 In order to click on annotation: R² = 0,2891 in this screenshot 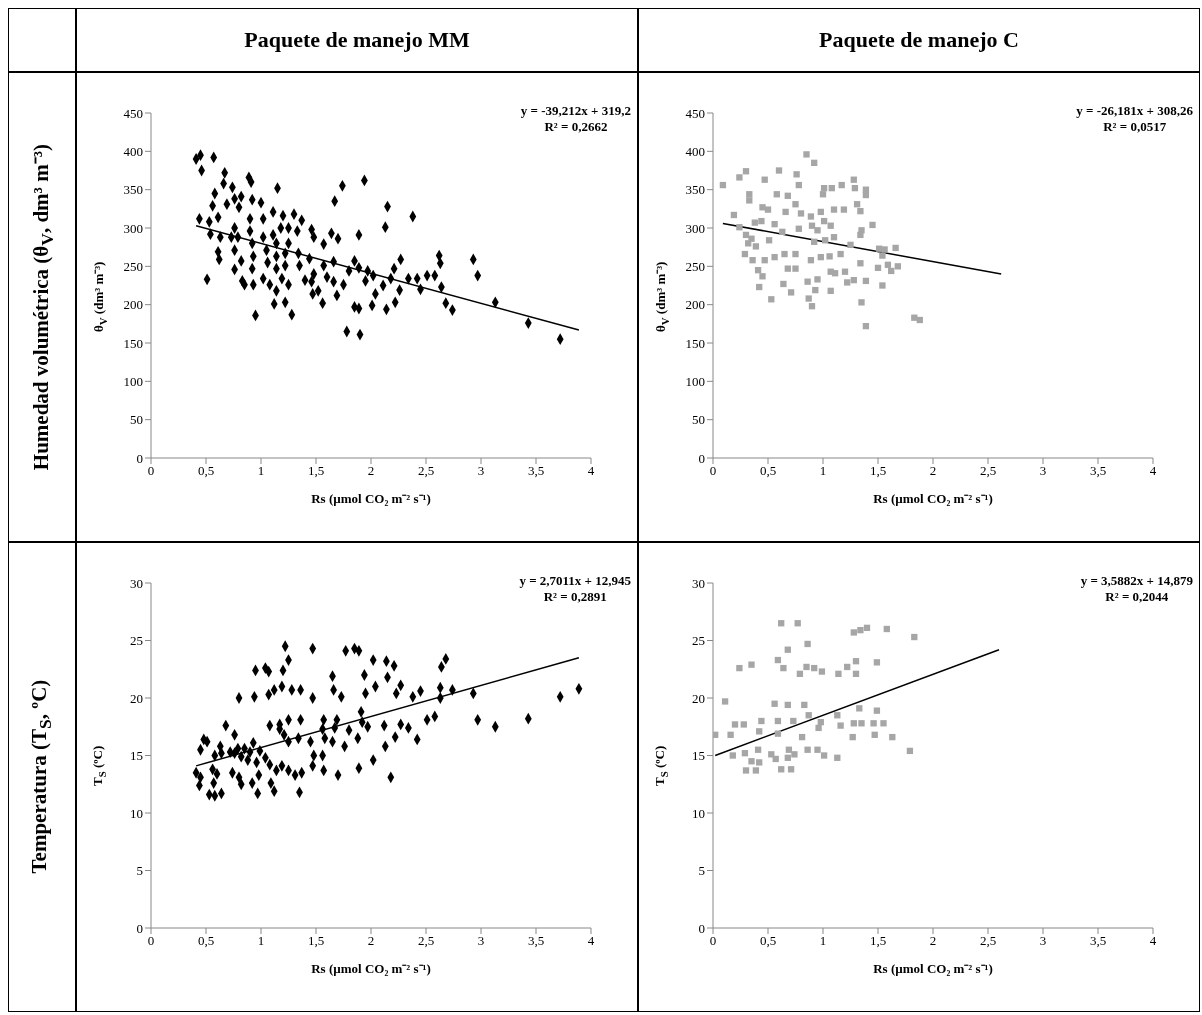, I will do `click(575, 597)`.